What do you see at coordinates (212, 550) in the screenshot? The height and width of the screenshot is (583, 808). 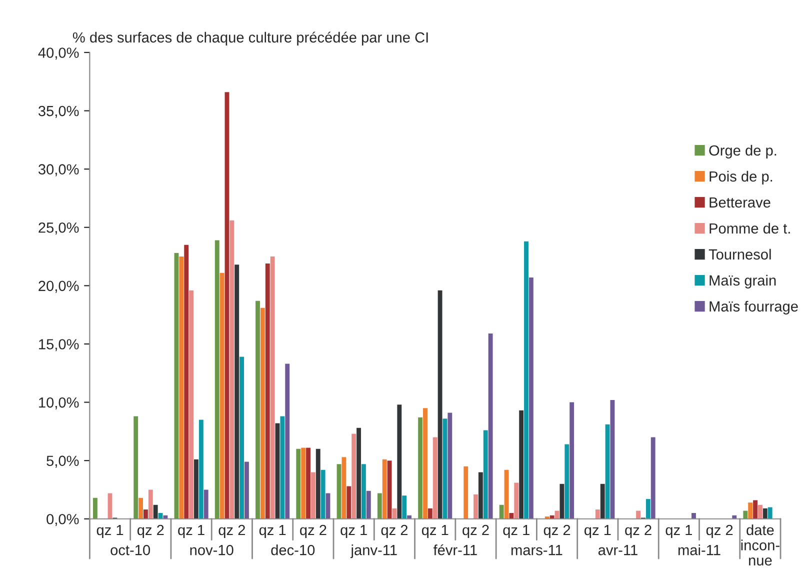 I see `text: nov-10` at bounding box center [212, 550].